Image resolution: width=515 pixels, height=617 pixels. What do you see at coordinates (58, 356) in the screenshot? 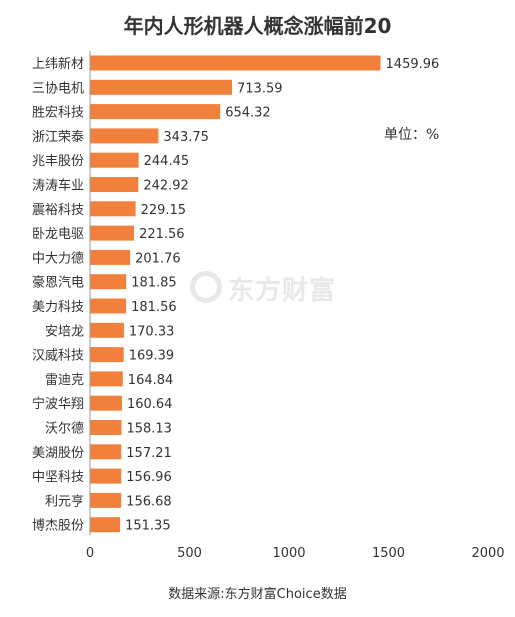
I see `category-label: 汉威科技` at bounding box center [58, 356].